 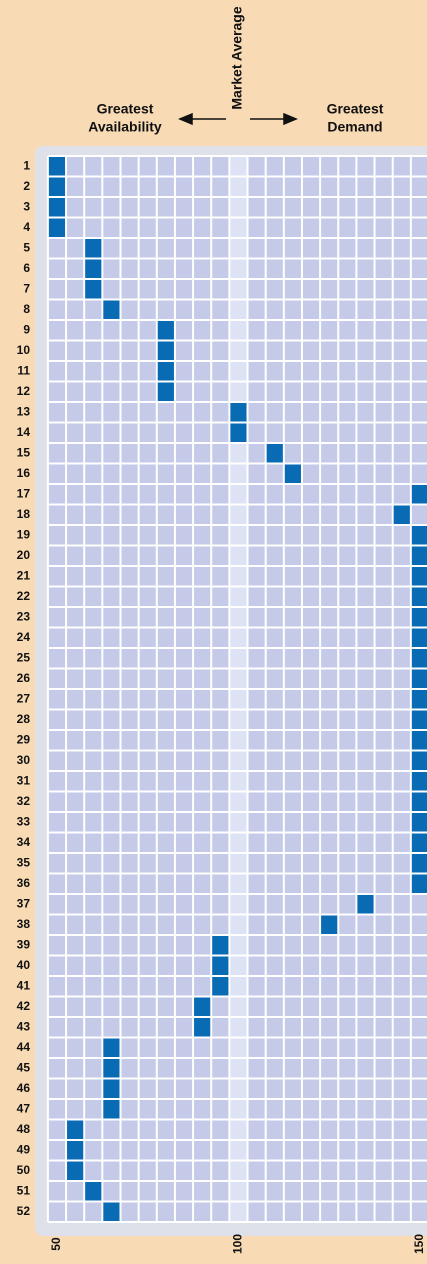 What do you see at coordinates (23, 370) in the screenshot?
I see `row-label: 11` at bounding box center [23, 370].